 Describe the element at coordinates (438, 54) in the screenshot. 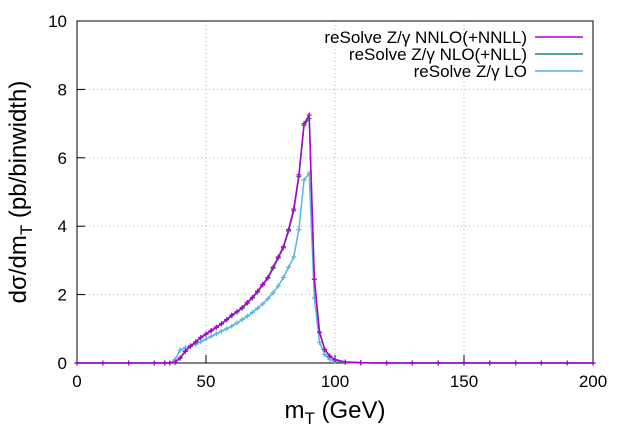

I see `legend-label: reSolve Z/γ NLO(+NLL)` at that location.